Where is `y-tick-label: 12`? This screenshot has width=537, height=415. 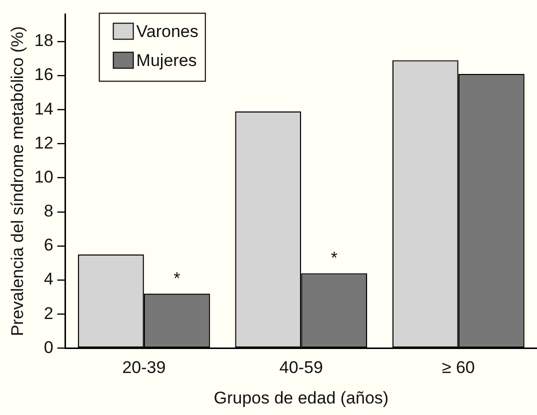 y-tick-label: 12 is located at coordinates (44, 142).